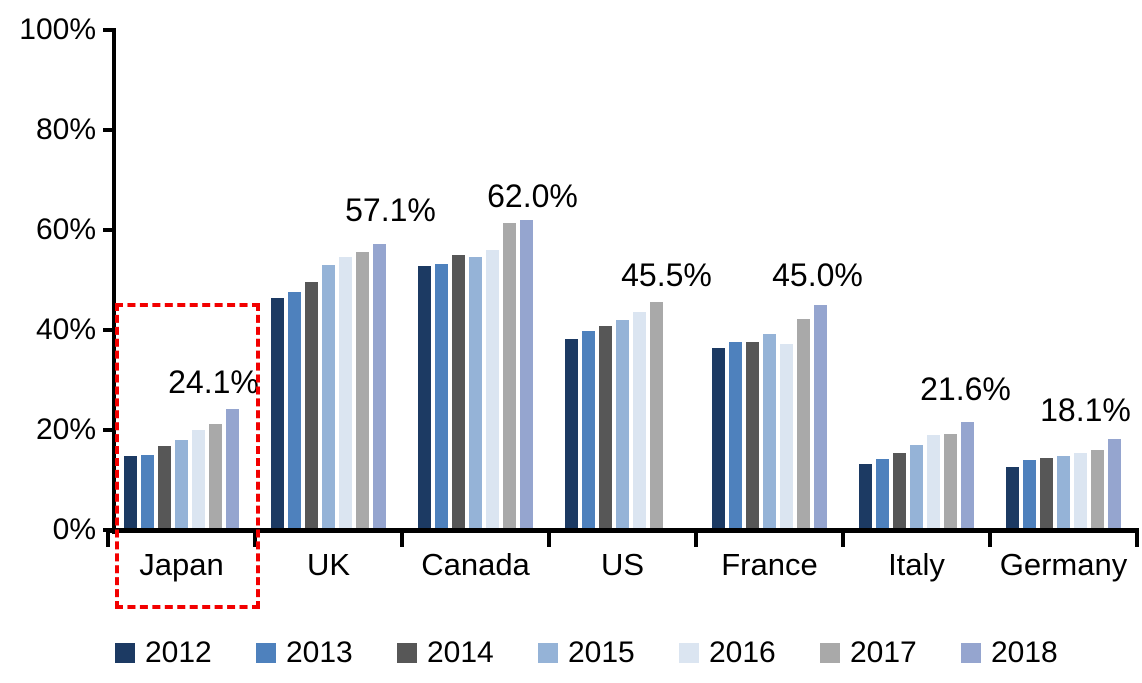 Image resolution: width=1142 pixels, height=683 pixels. I want to click on bar-canada-2015, so click(475, 393).